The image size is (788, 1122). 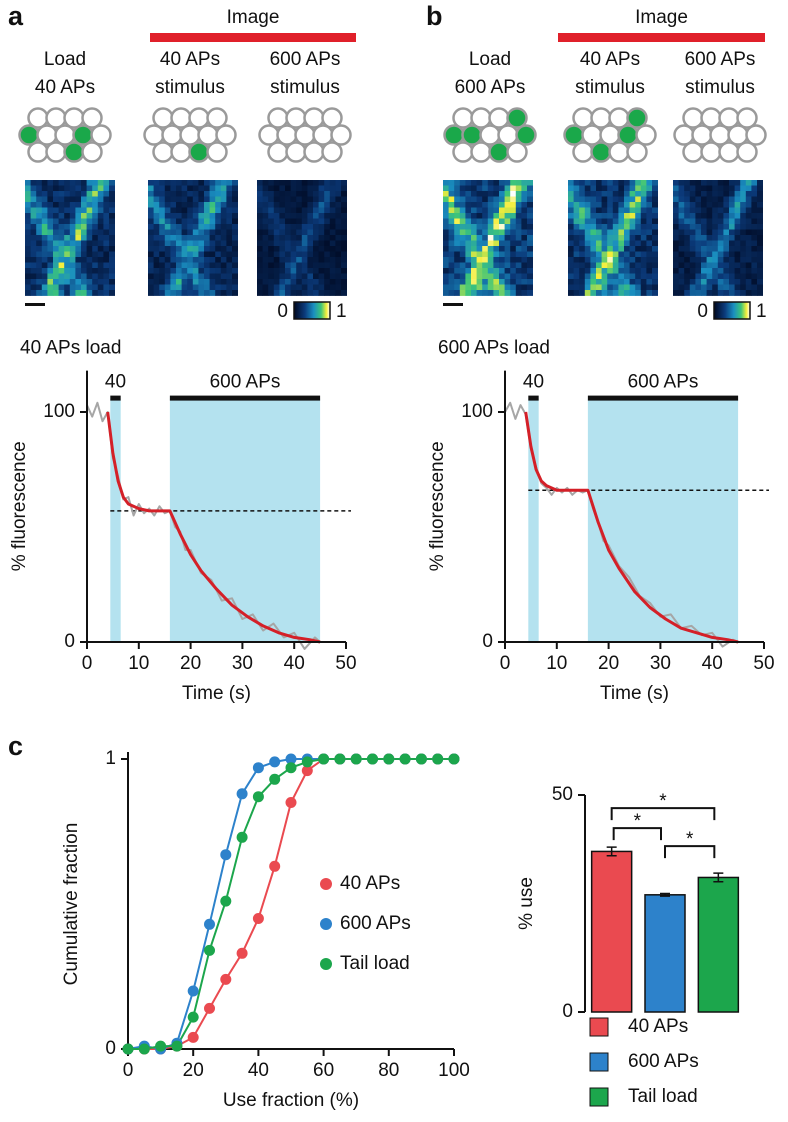 I want to click on legend-label: 600 APs, so click(x=663, y=1061).